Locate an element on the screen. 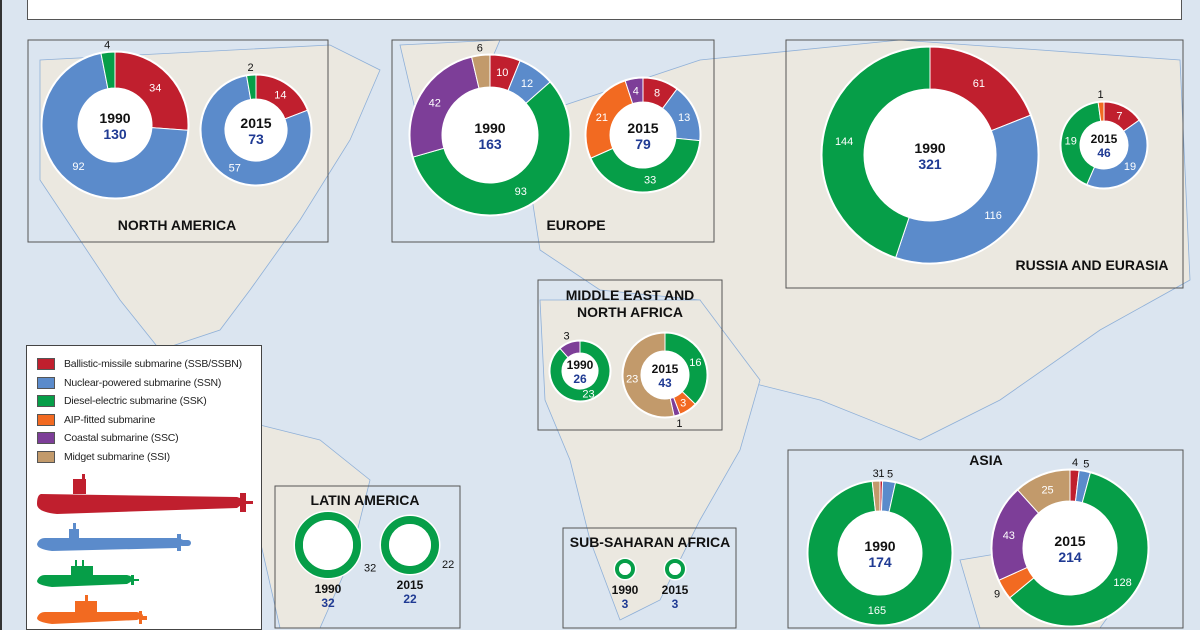 This screenshot has width=1200, height=630. chart-total: 32 is located at coordinates (328, 603).